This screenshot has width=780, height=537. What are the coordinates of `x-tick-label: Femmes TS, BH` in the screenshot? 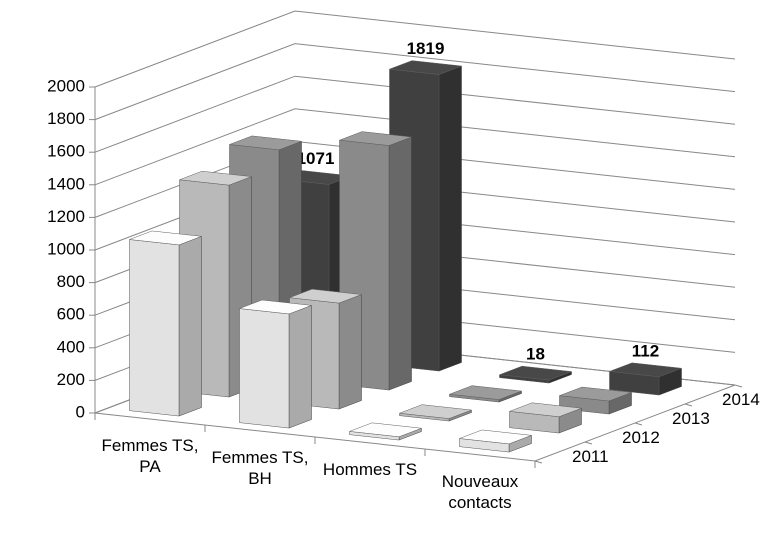 It's located at (260, 468).